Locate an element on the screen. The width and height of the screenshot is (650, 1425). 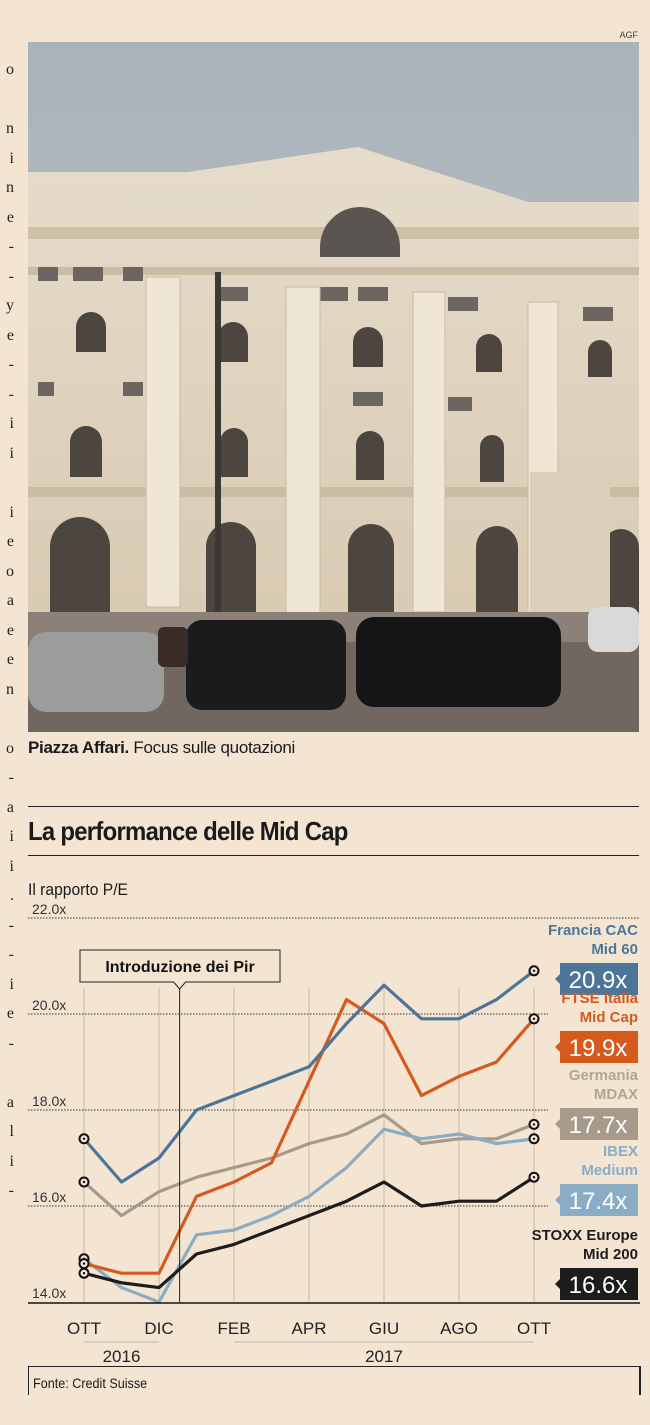
legend-value: 17.4x is located at coordinates (598, 1201).